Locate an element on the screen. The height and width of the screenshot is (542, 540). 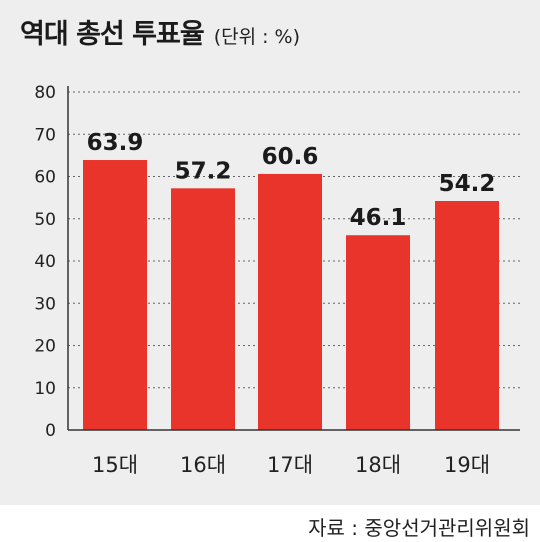
x-tick-label: 15대 is located at coordinates (115, 465).